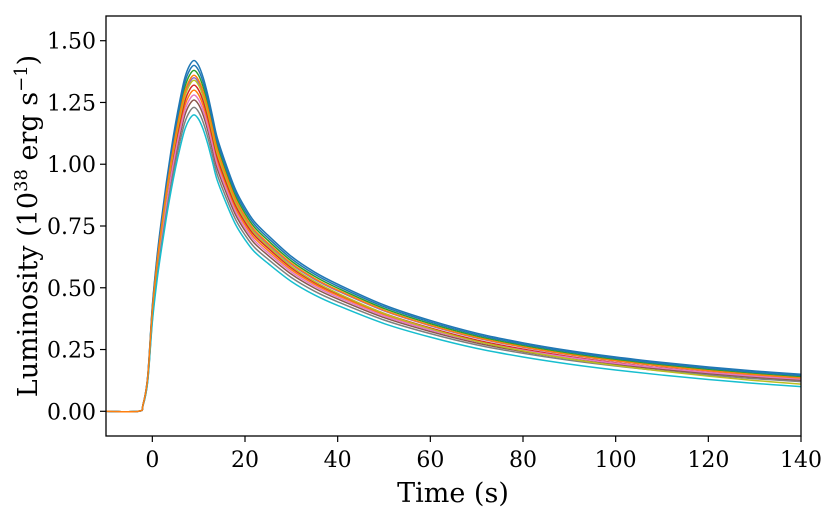  Describe the element at coordinates (28, 294) in the screenshot. I see `y-axis-label-base: Luminosity (10` at that location.